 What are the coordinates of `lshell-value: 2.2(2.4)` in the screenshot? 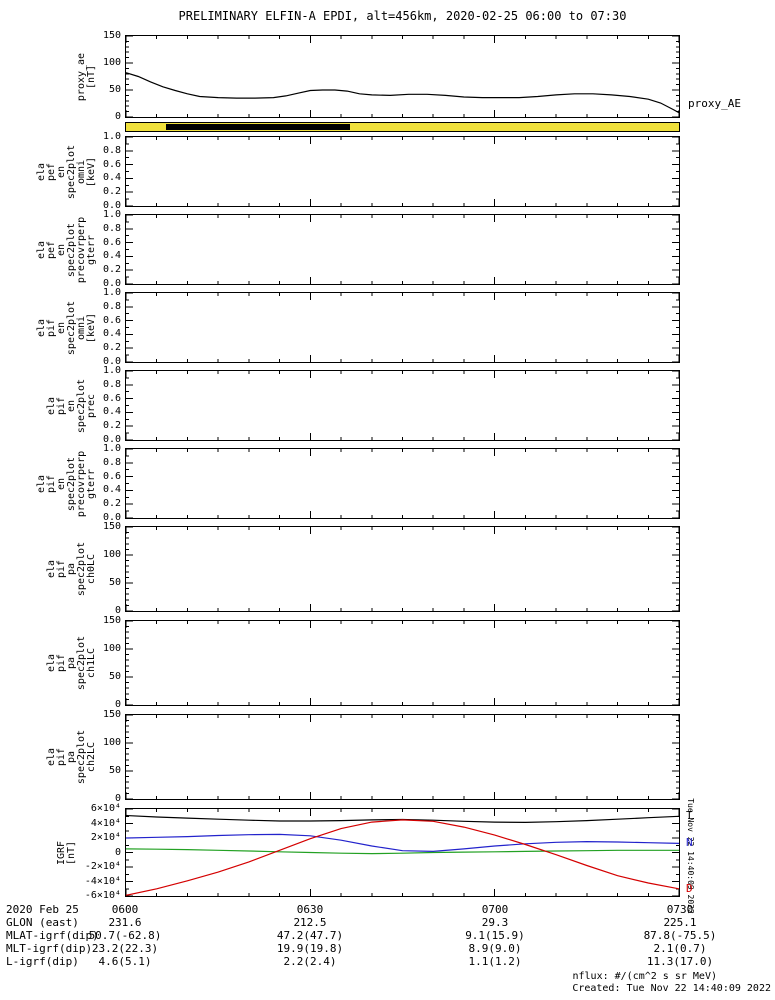 It's located at (310, 961).